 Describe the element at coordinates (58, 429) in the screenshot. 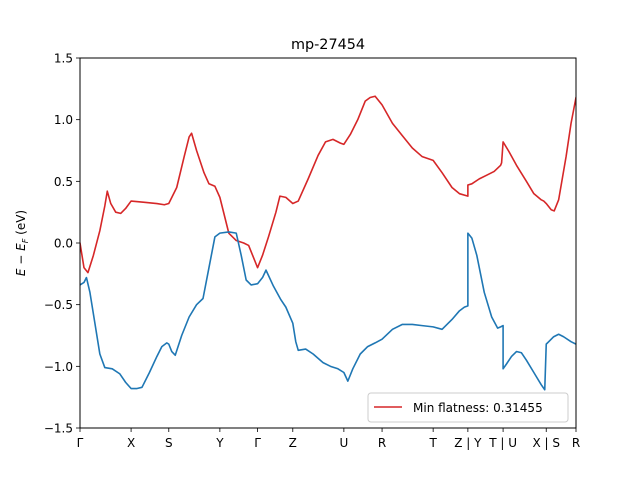

I see `y-tick-label: −1.5` at that location.